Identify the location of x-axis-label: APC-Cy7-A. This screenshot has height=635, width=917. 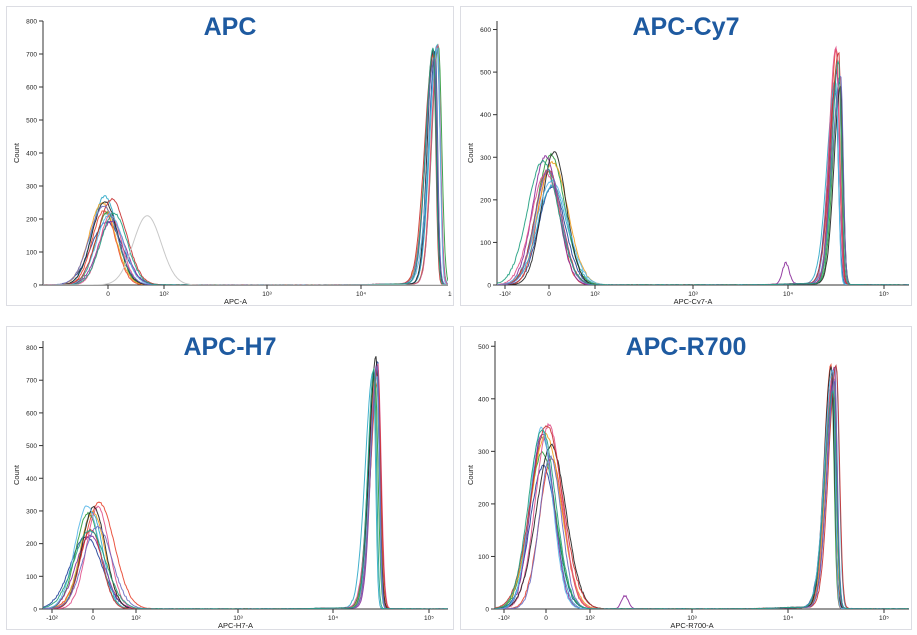
(693, 300).